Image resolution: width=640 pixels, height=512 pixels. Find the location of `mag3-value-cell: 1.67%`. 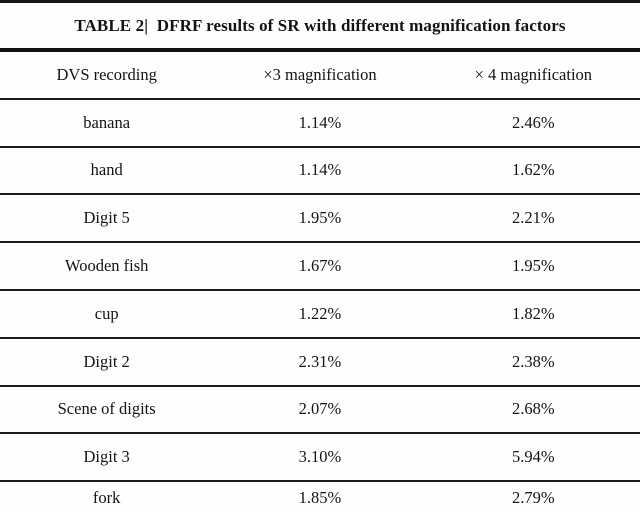

mag3-value-cell: 1.67% is located at coordinates (320, 266).